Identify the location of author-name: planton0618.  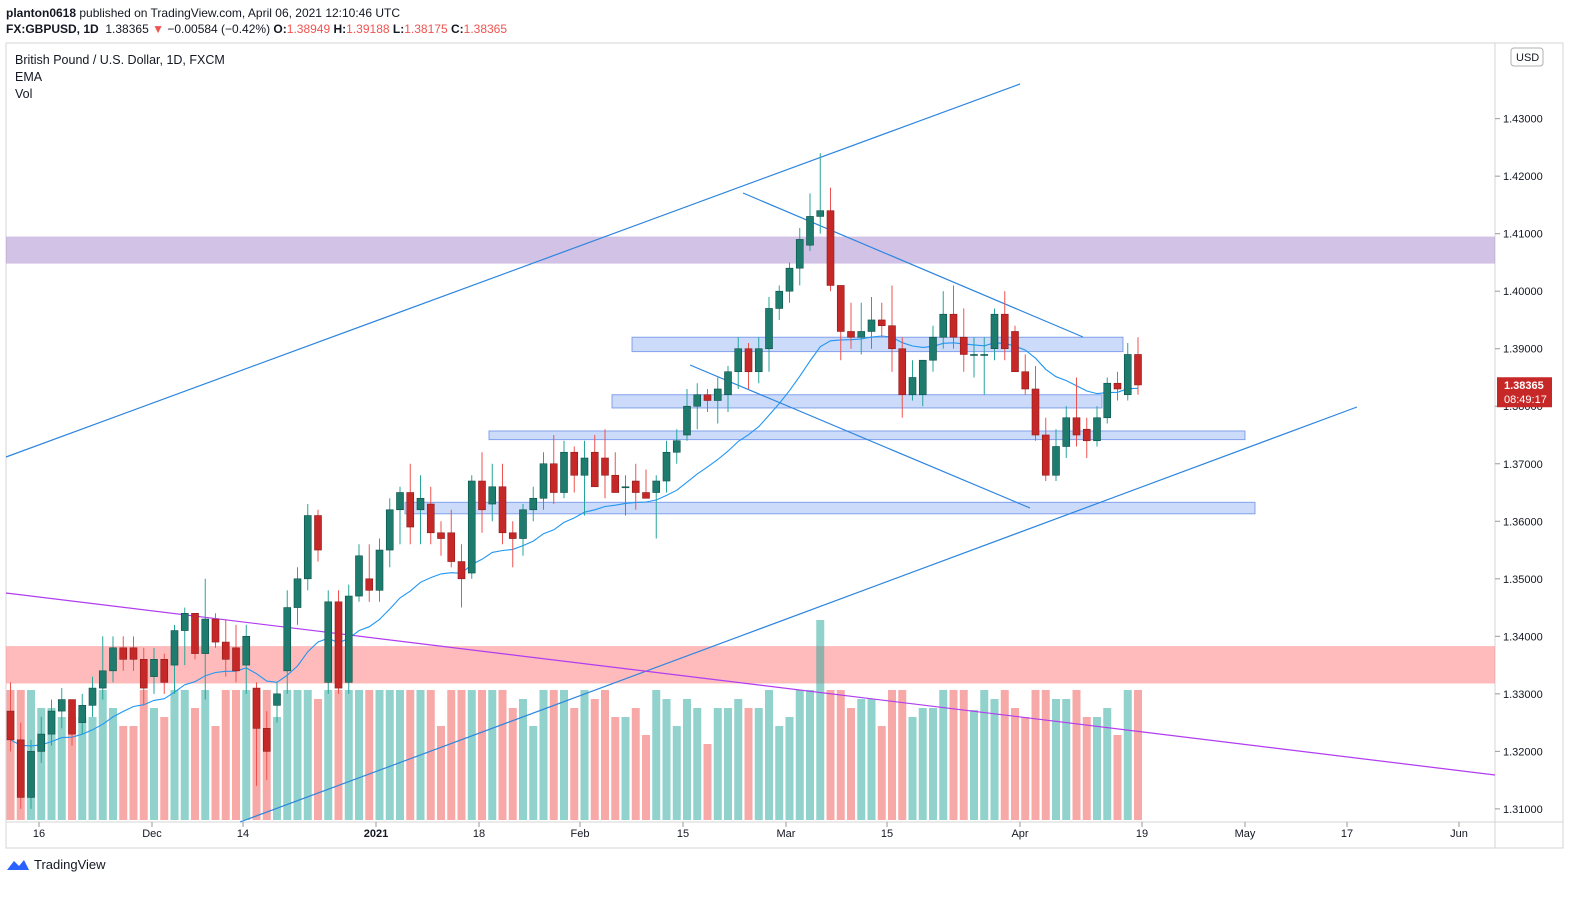
(41, 13).